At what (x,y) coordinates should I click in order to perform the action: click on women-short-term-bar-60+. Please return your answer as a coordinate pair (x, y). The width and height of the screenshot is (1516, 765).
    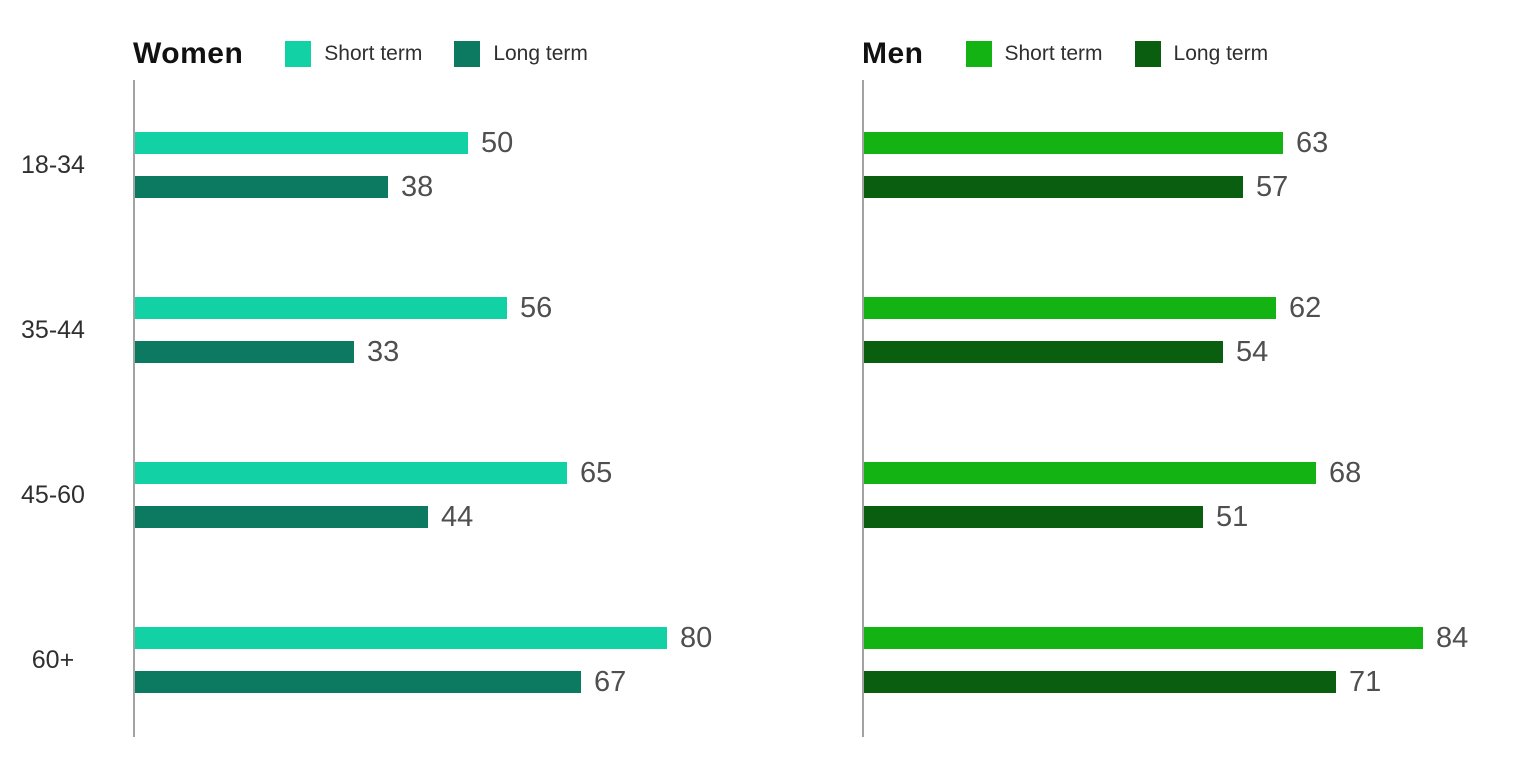
    Looking at the image, I should click on (401, 638).